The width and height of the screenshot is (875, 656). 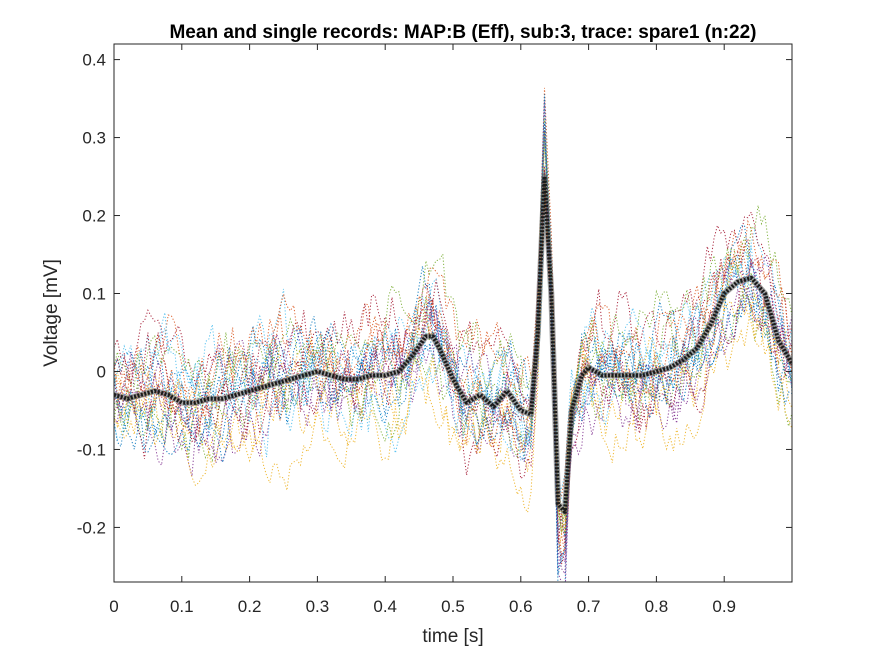 What do you see at coordinates (657, 606) in the screenshot?
I see `x-tick-label: 0.8` at bounding box center [657, 606].